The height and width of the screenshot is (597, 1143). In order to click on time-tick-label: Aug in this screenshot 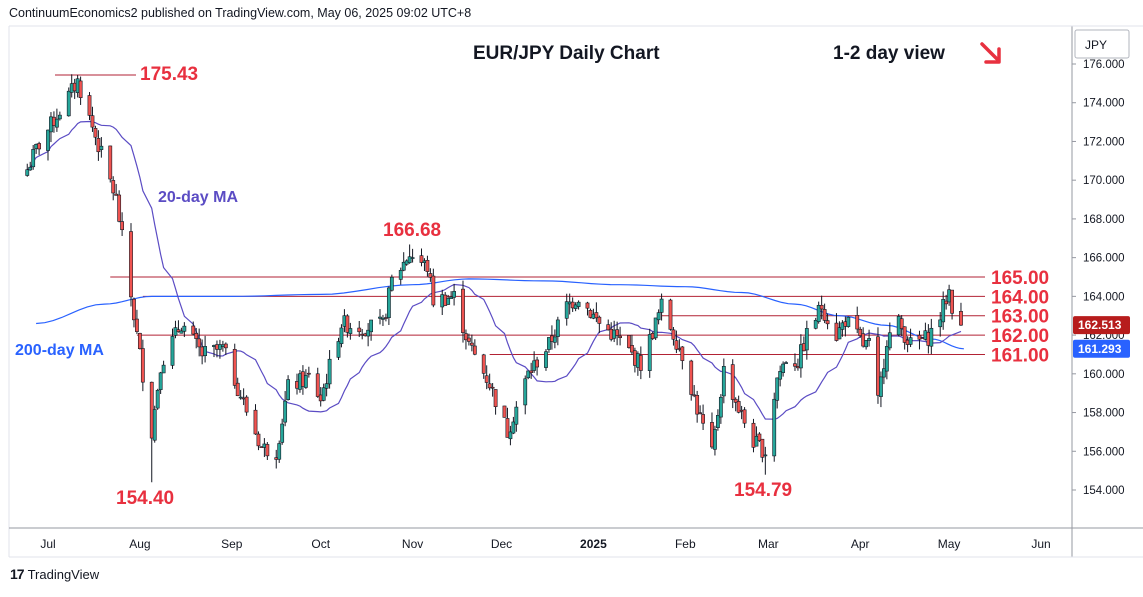, I will do `click(139, 544)`.